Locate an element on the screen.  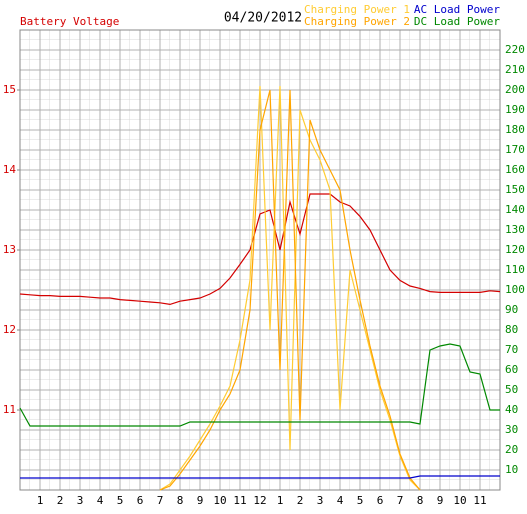
y2-tick-label: 10 is located at coordinates (511, 469).